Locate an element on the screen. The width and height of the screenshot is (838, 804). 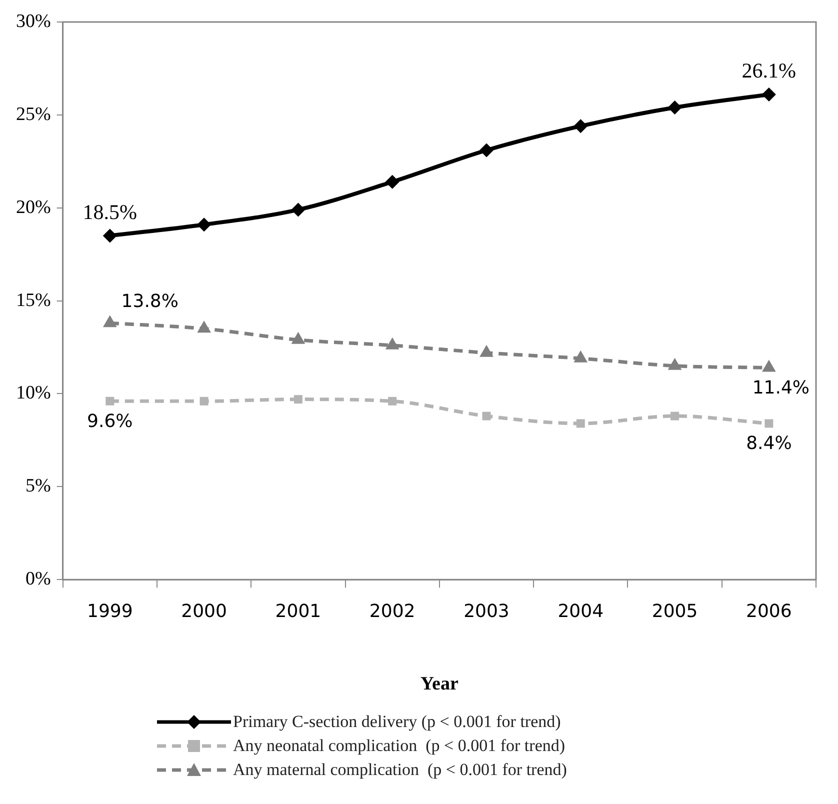
data-label: 26.1% is located at coordinates (769, 70).